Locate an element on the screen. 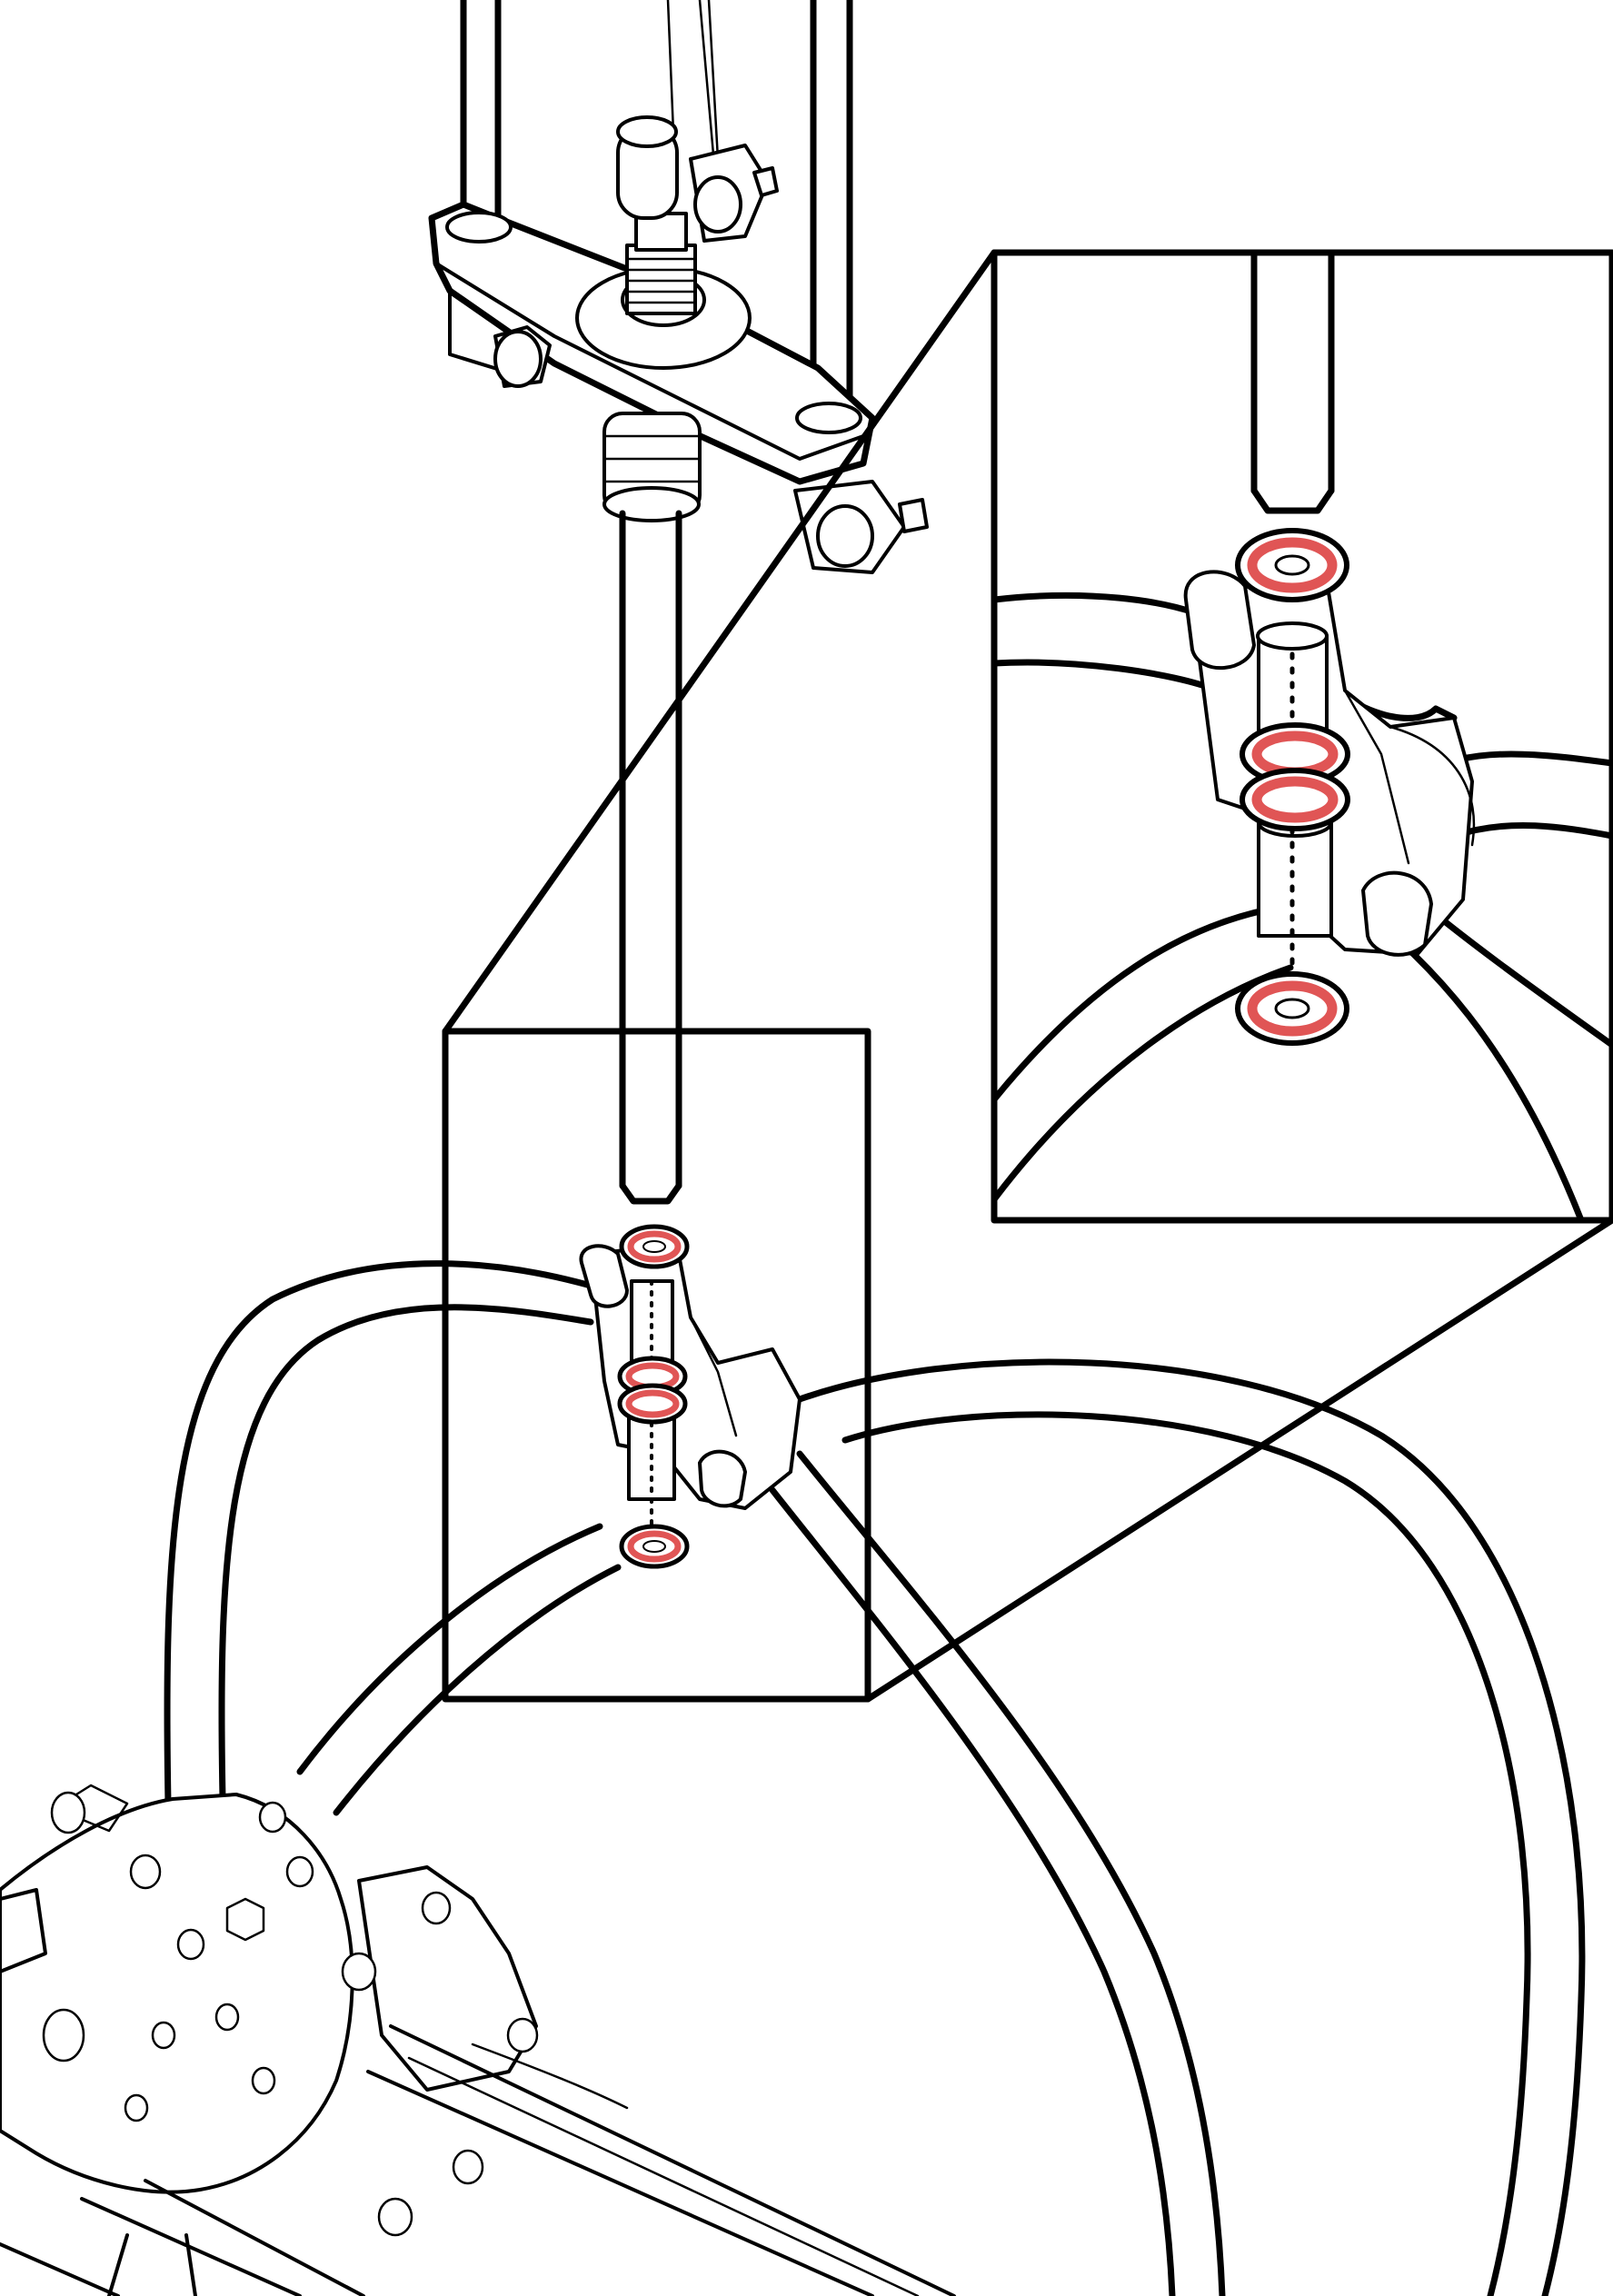 The height and width of the screenshot is (2296, 1613). float-rod is located at coordinates (478, 2160).